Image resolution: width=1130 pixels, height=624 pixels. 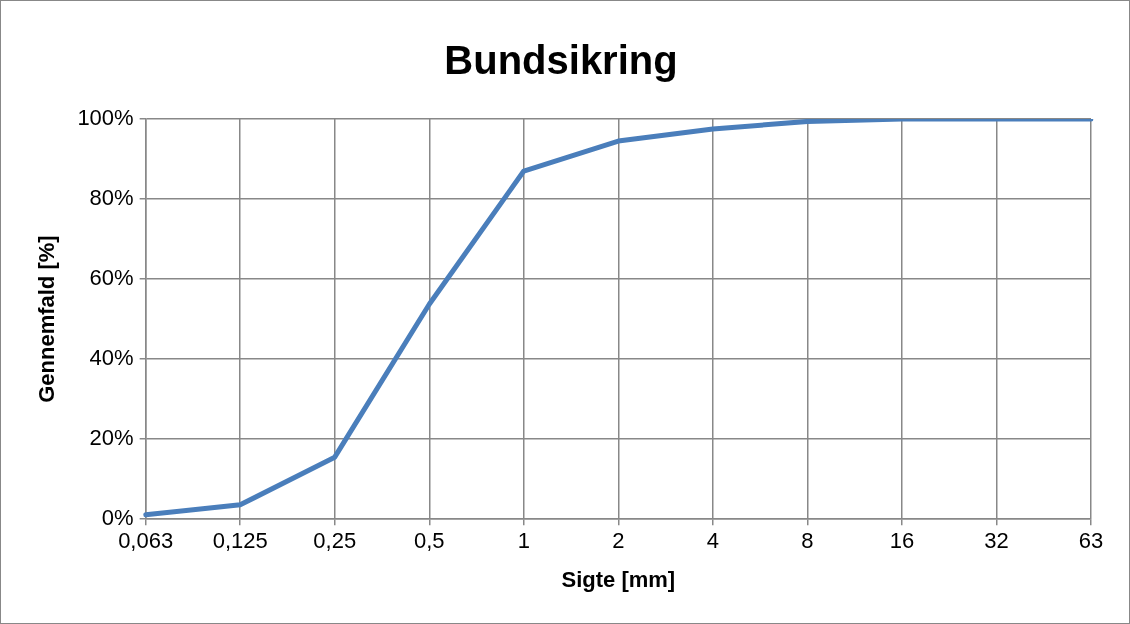 I want to click on x-tick-label: 32, so click(x=996, y=541).